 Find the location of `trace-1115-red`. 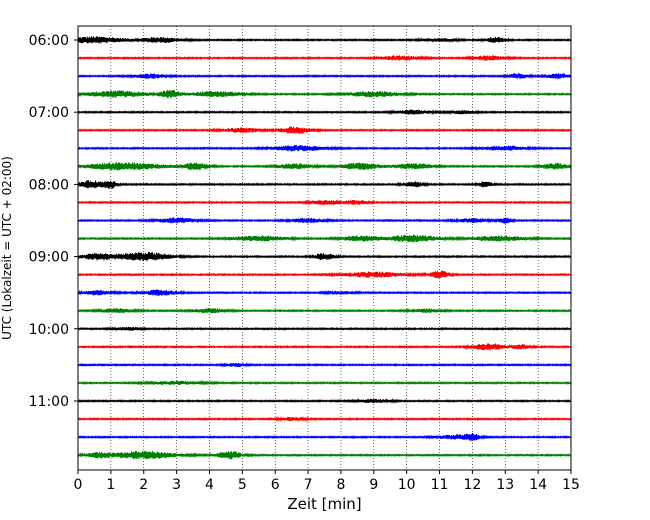

trace-1115-red is located at coordinates (324, 419).